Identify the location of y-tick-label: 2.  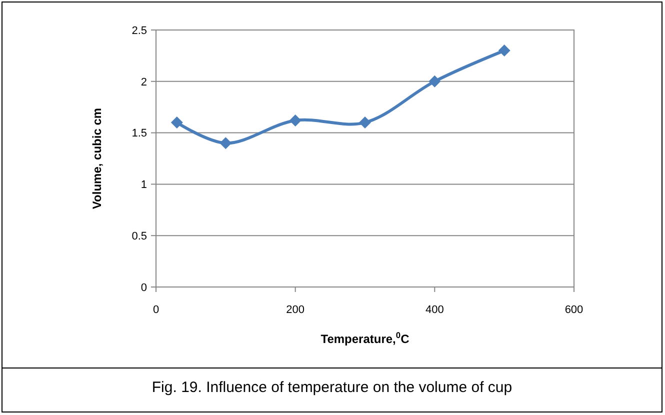
(143, 82).